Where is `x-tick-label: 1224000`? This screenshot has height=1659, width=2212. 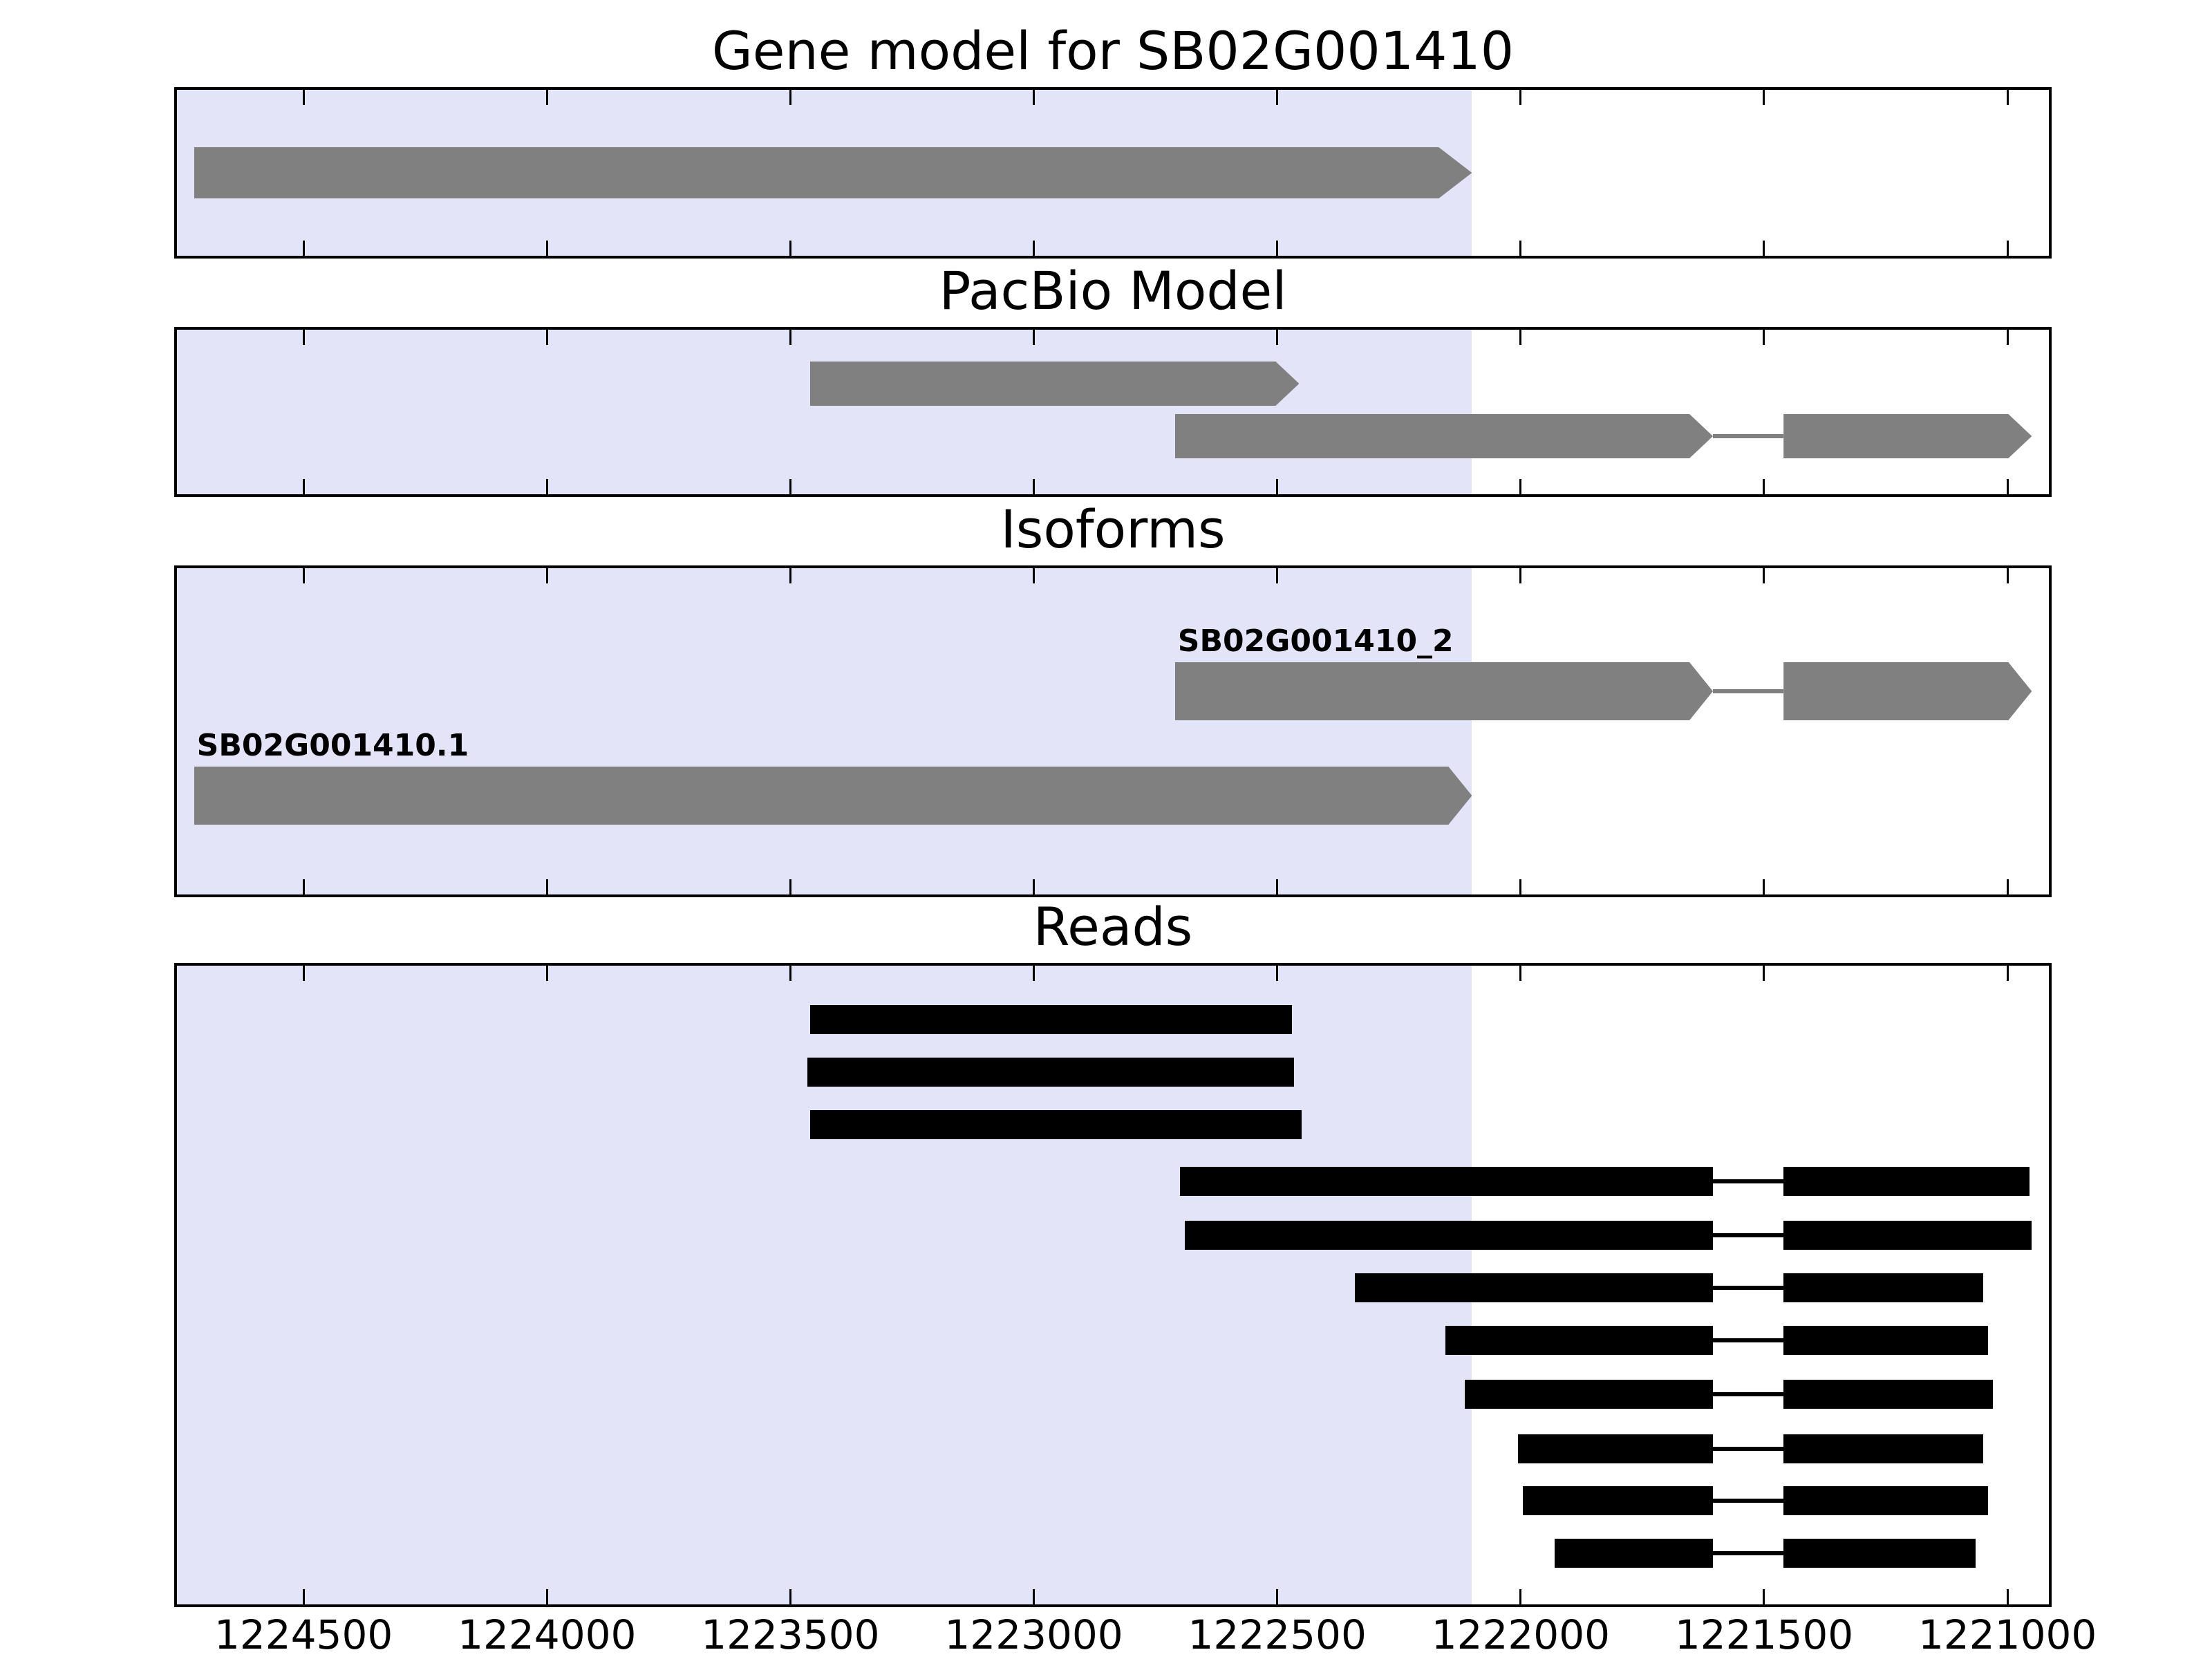
x-tick-label: 1224000 is located at coordinates (547, 1634).